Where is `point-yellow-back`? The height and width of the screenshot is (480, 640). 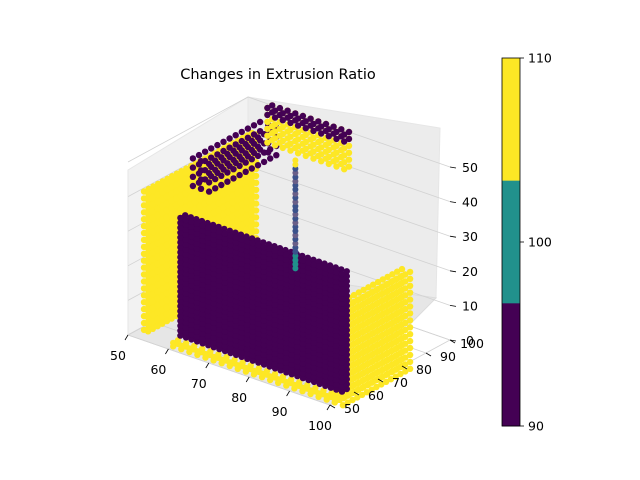
point-yellow-back is located at coordinates (344, 169).